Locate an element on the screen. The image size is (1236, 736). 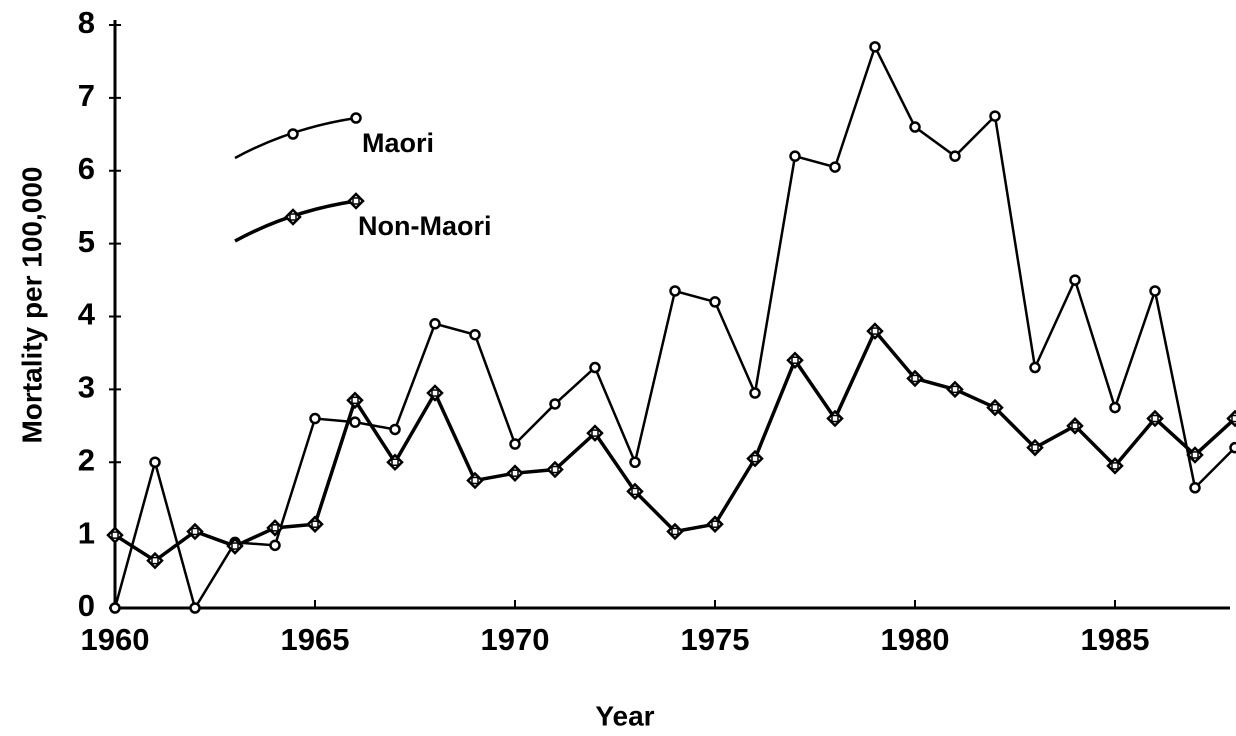
legend-label: Maori is located at coordinates (398, 143).